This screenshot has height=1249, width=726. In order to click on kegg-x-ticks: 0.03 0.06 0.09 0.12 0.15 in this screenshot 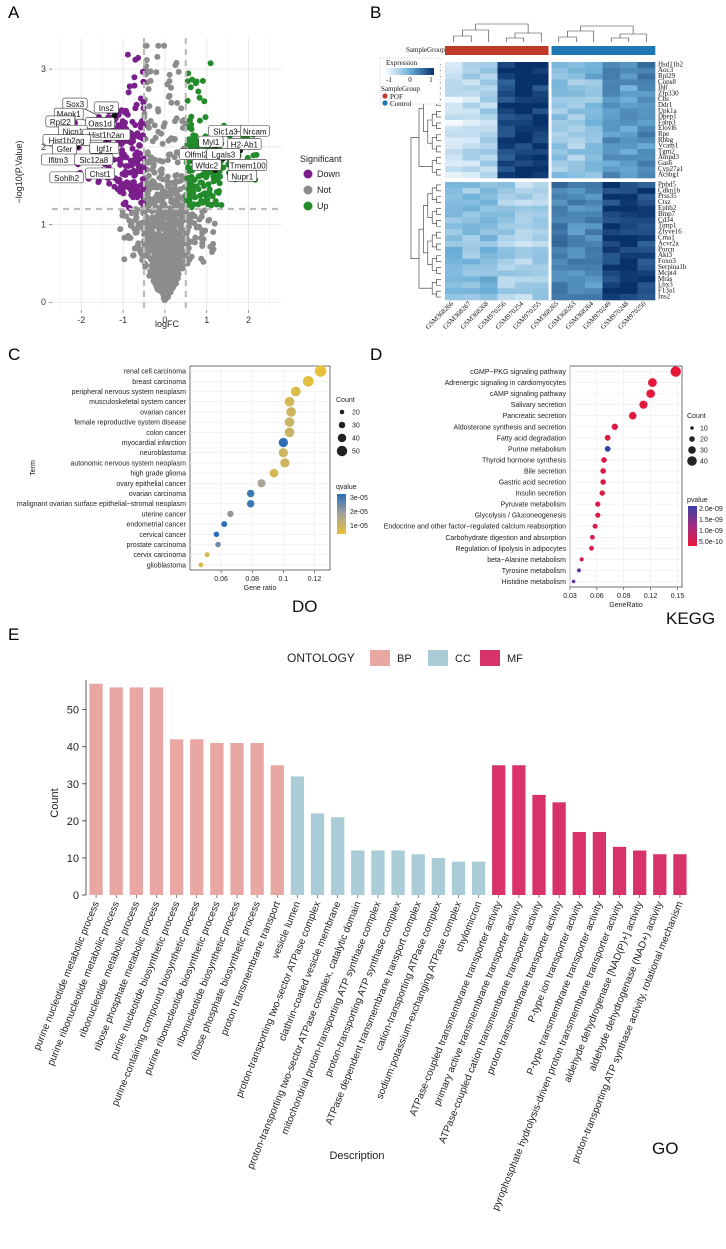, I will do `click(623, 593)`.